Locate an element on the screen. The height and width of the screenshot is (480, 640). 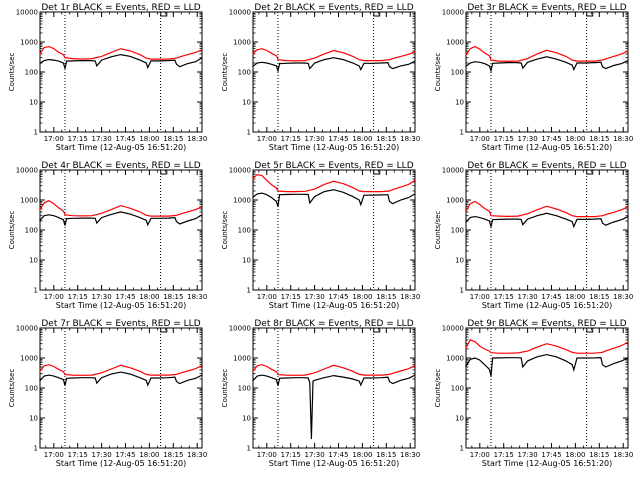
panel-title: Det 1r BLACK = Events, RED = LLD is located at coordinates (120, 8).